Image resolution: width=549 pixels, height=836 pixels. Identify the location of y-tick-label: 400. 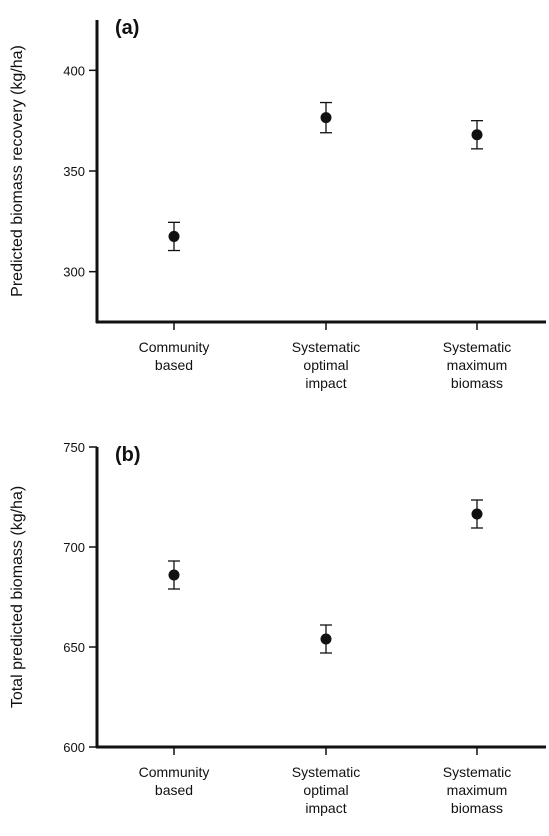
(74, 70).